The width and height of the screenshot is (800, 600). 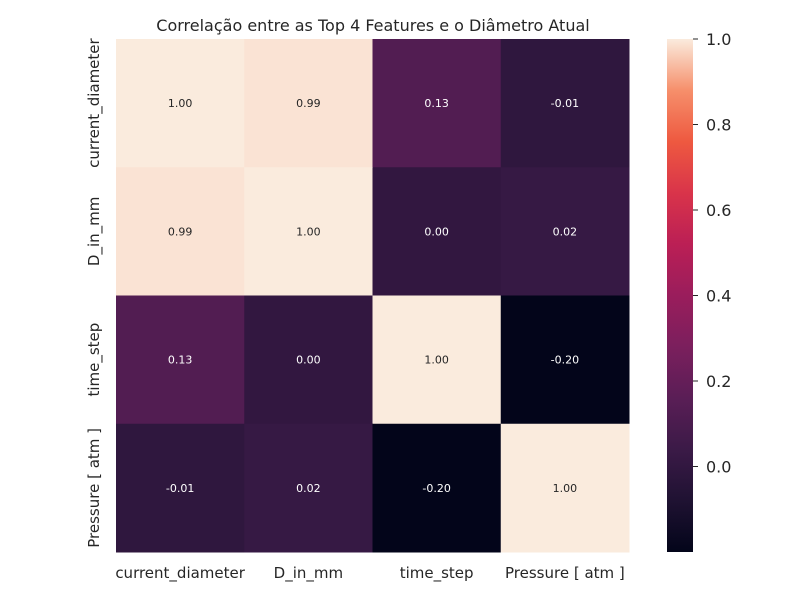 What do you see at coordinates (94, 102) in the screenshot?
I see `y-tick-label: current_diameter` at bounding box center [94, 102].